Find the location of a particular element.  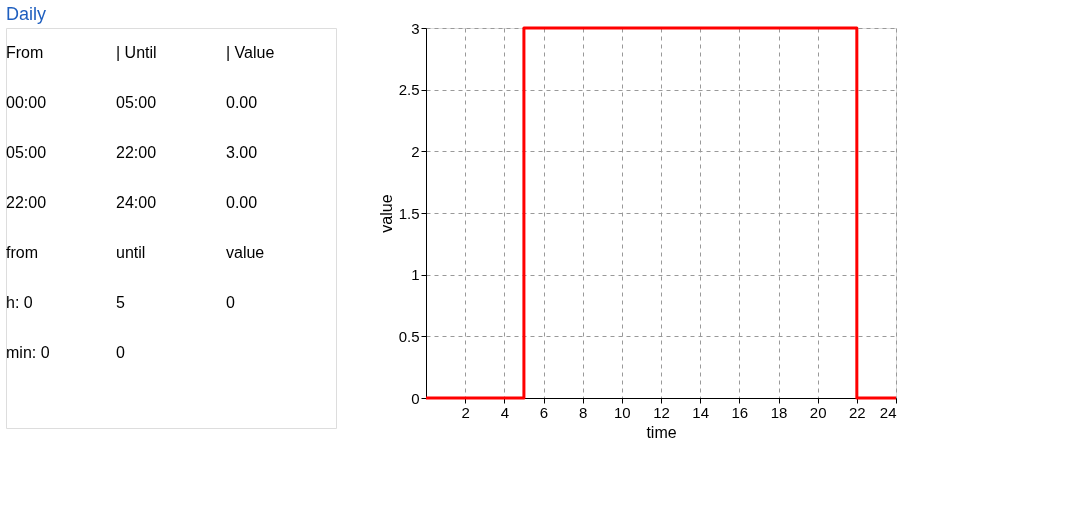

x-tick-label: 6 is located at coordinates (544, 412).